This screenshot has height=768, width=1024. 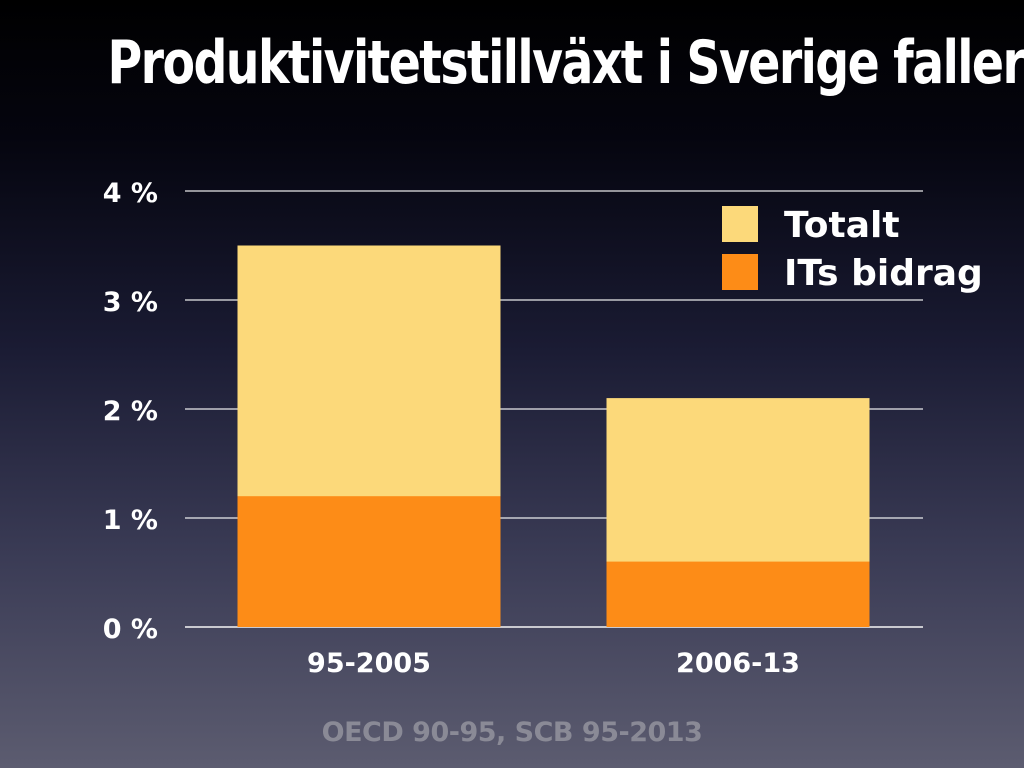 I want to click on source-note: OECD 90-95, SCB 95-2013, so click(x=512, y=732).